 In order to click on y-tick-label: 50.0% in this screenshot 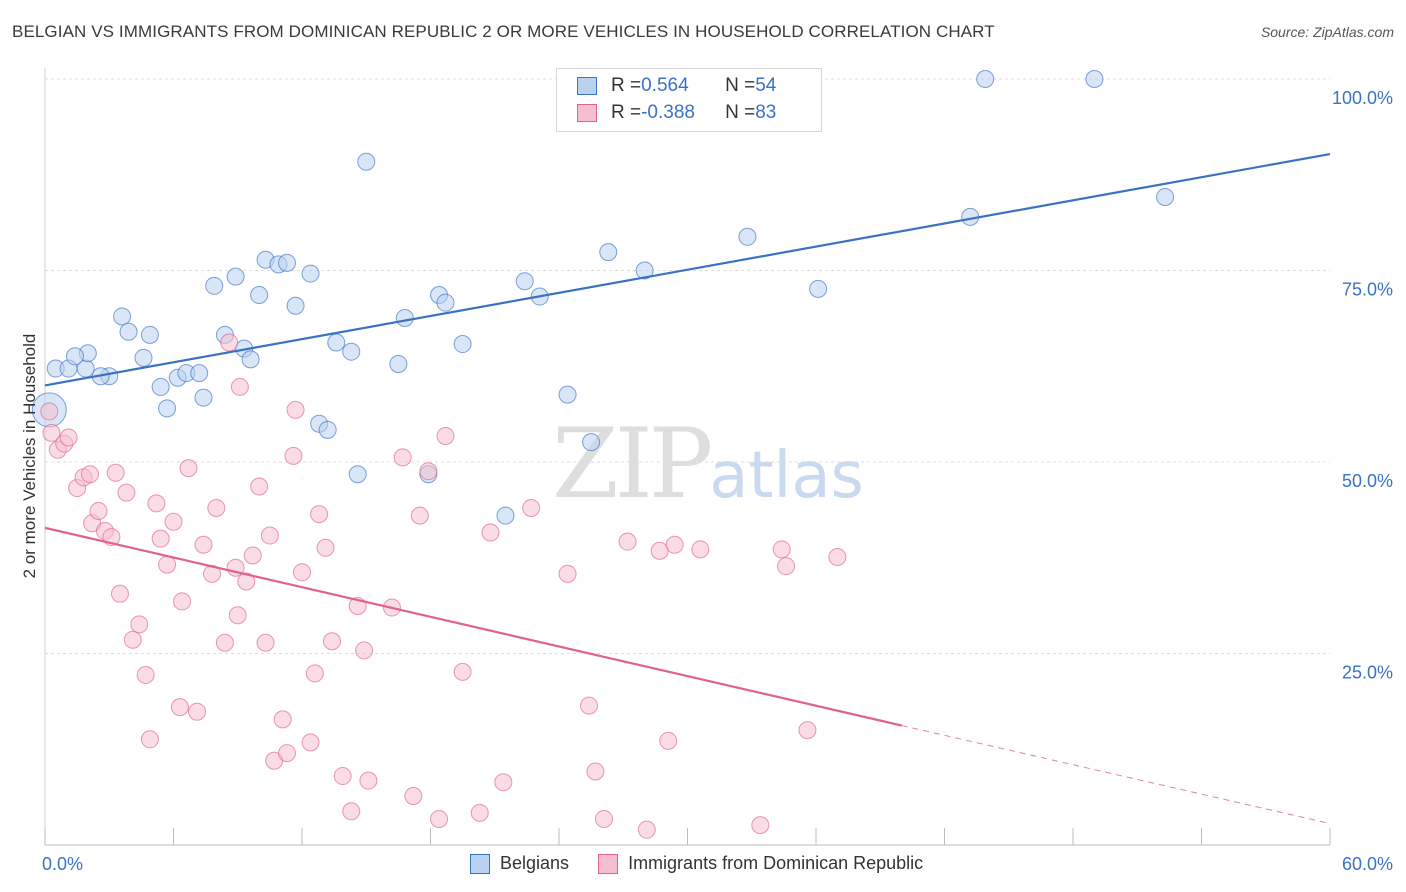, I will do `click(1367, 481)`.